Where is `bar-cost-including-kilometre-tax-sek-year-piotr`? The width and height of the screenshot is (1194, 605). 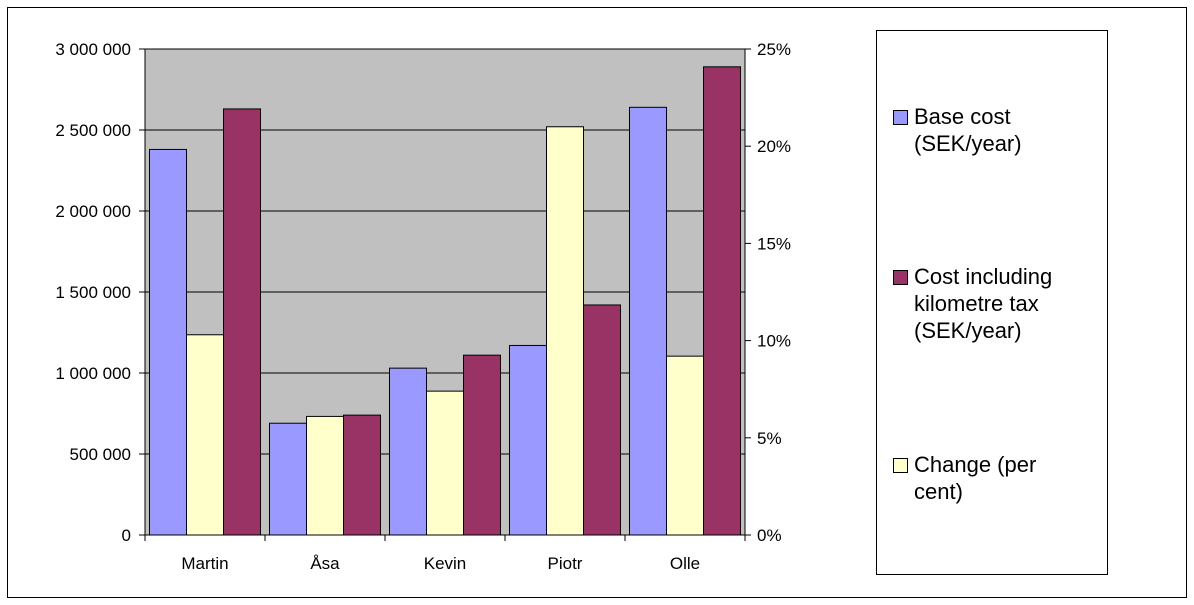
bar-cost-including-kilometre-tax-sek-year-piotr is located at coordinates (602, 420).